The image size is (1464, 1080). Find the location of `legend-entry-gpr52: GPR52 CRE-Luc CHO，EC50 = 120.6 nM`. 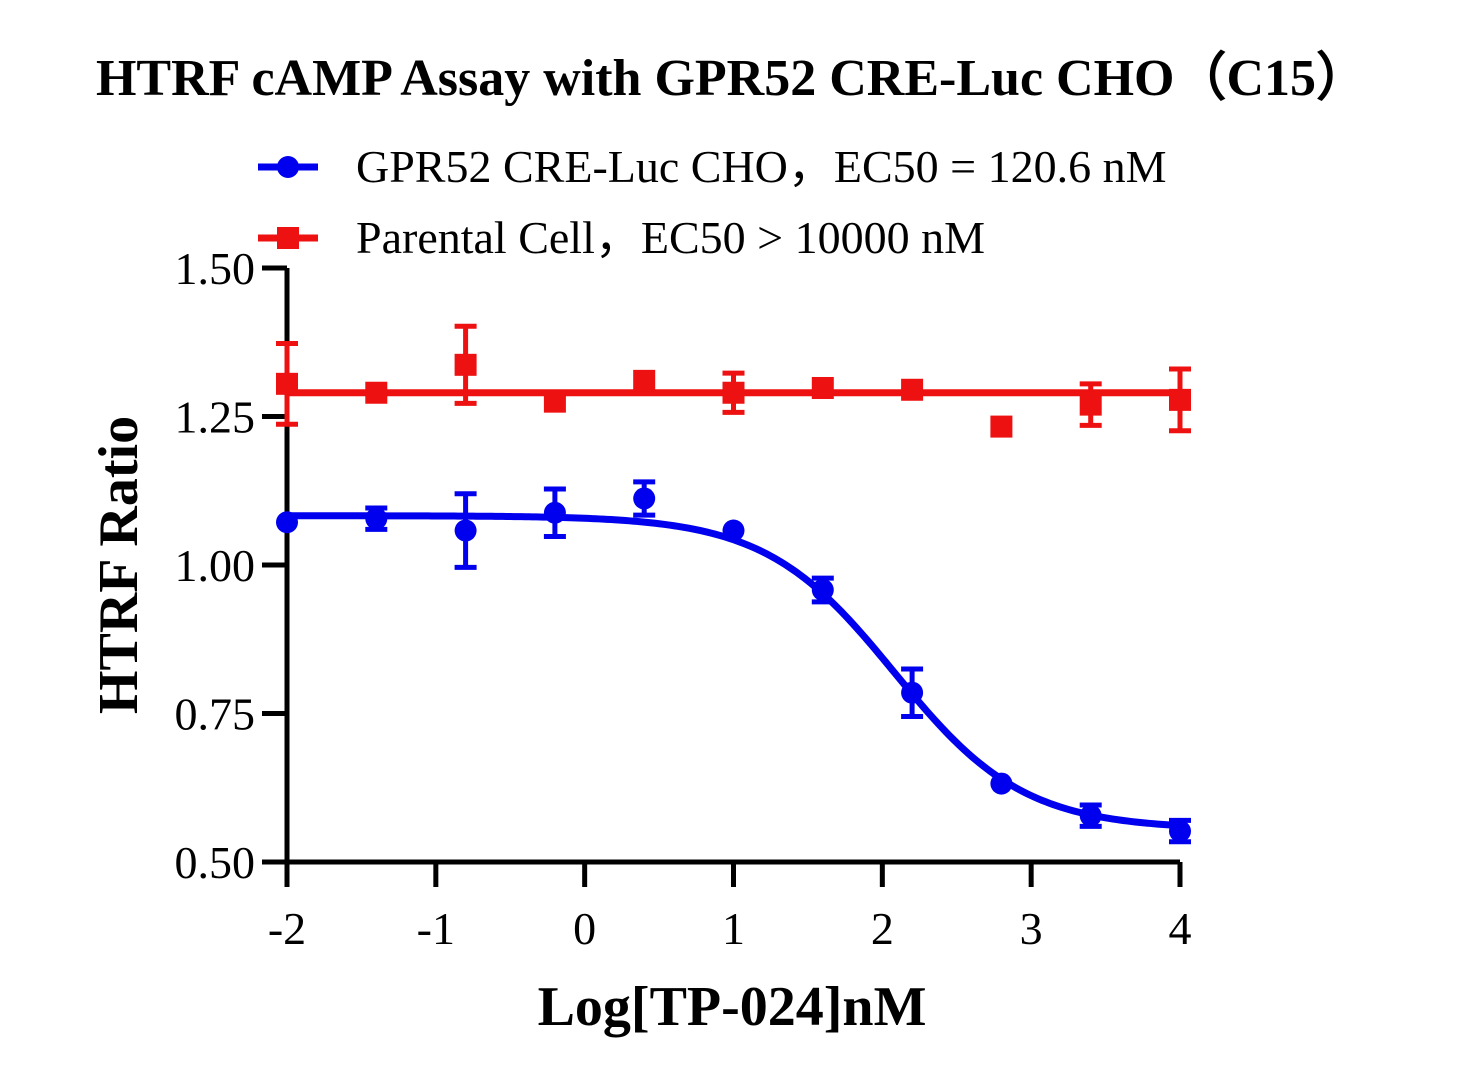

legend-entry-gpr52: GPR52 CRE-Luc CHO，EC50 = 120.6 nM is located at coordinates (712, 166).